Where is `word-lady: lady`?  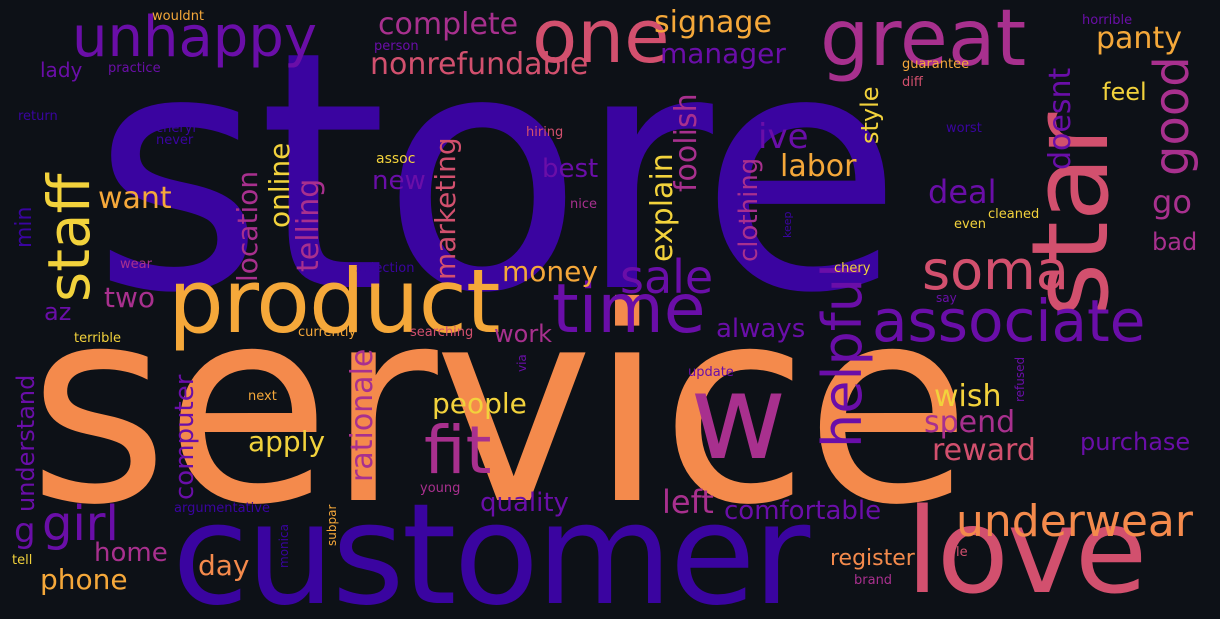 word-lady: lady is located at coordinates (61, 70).